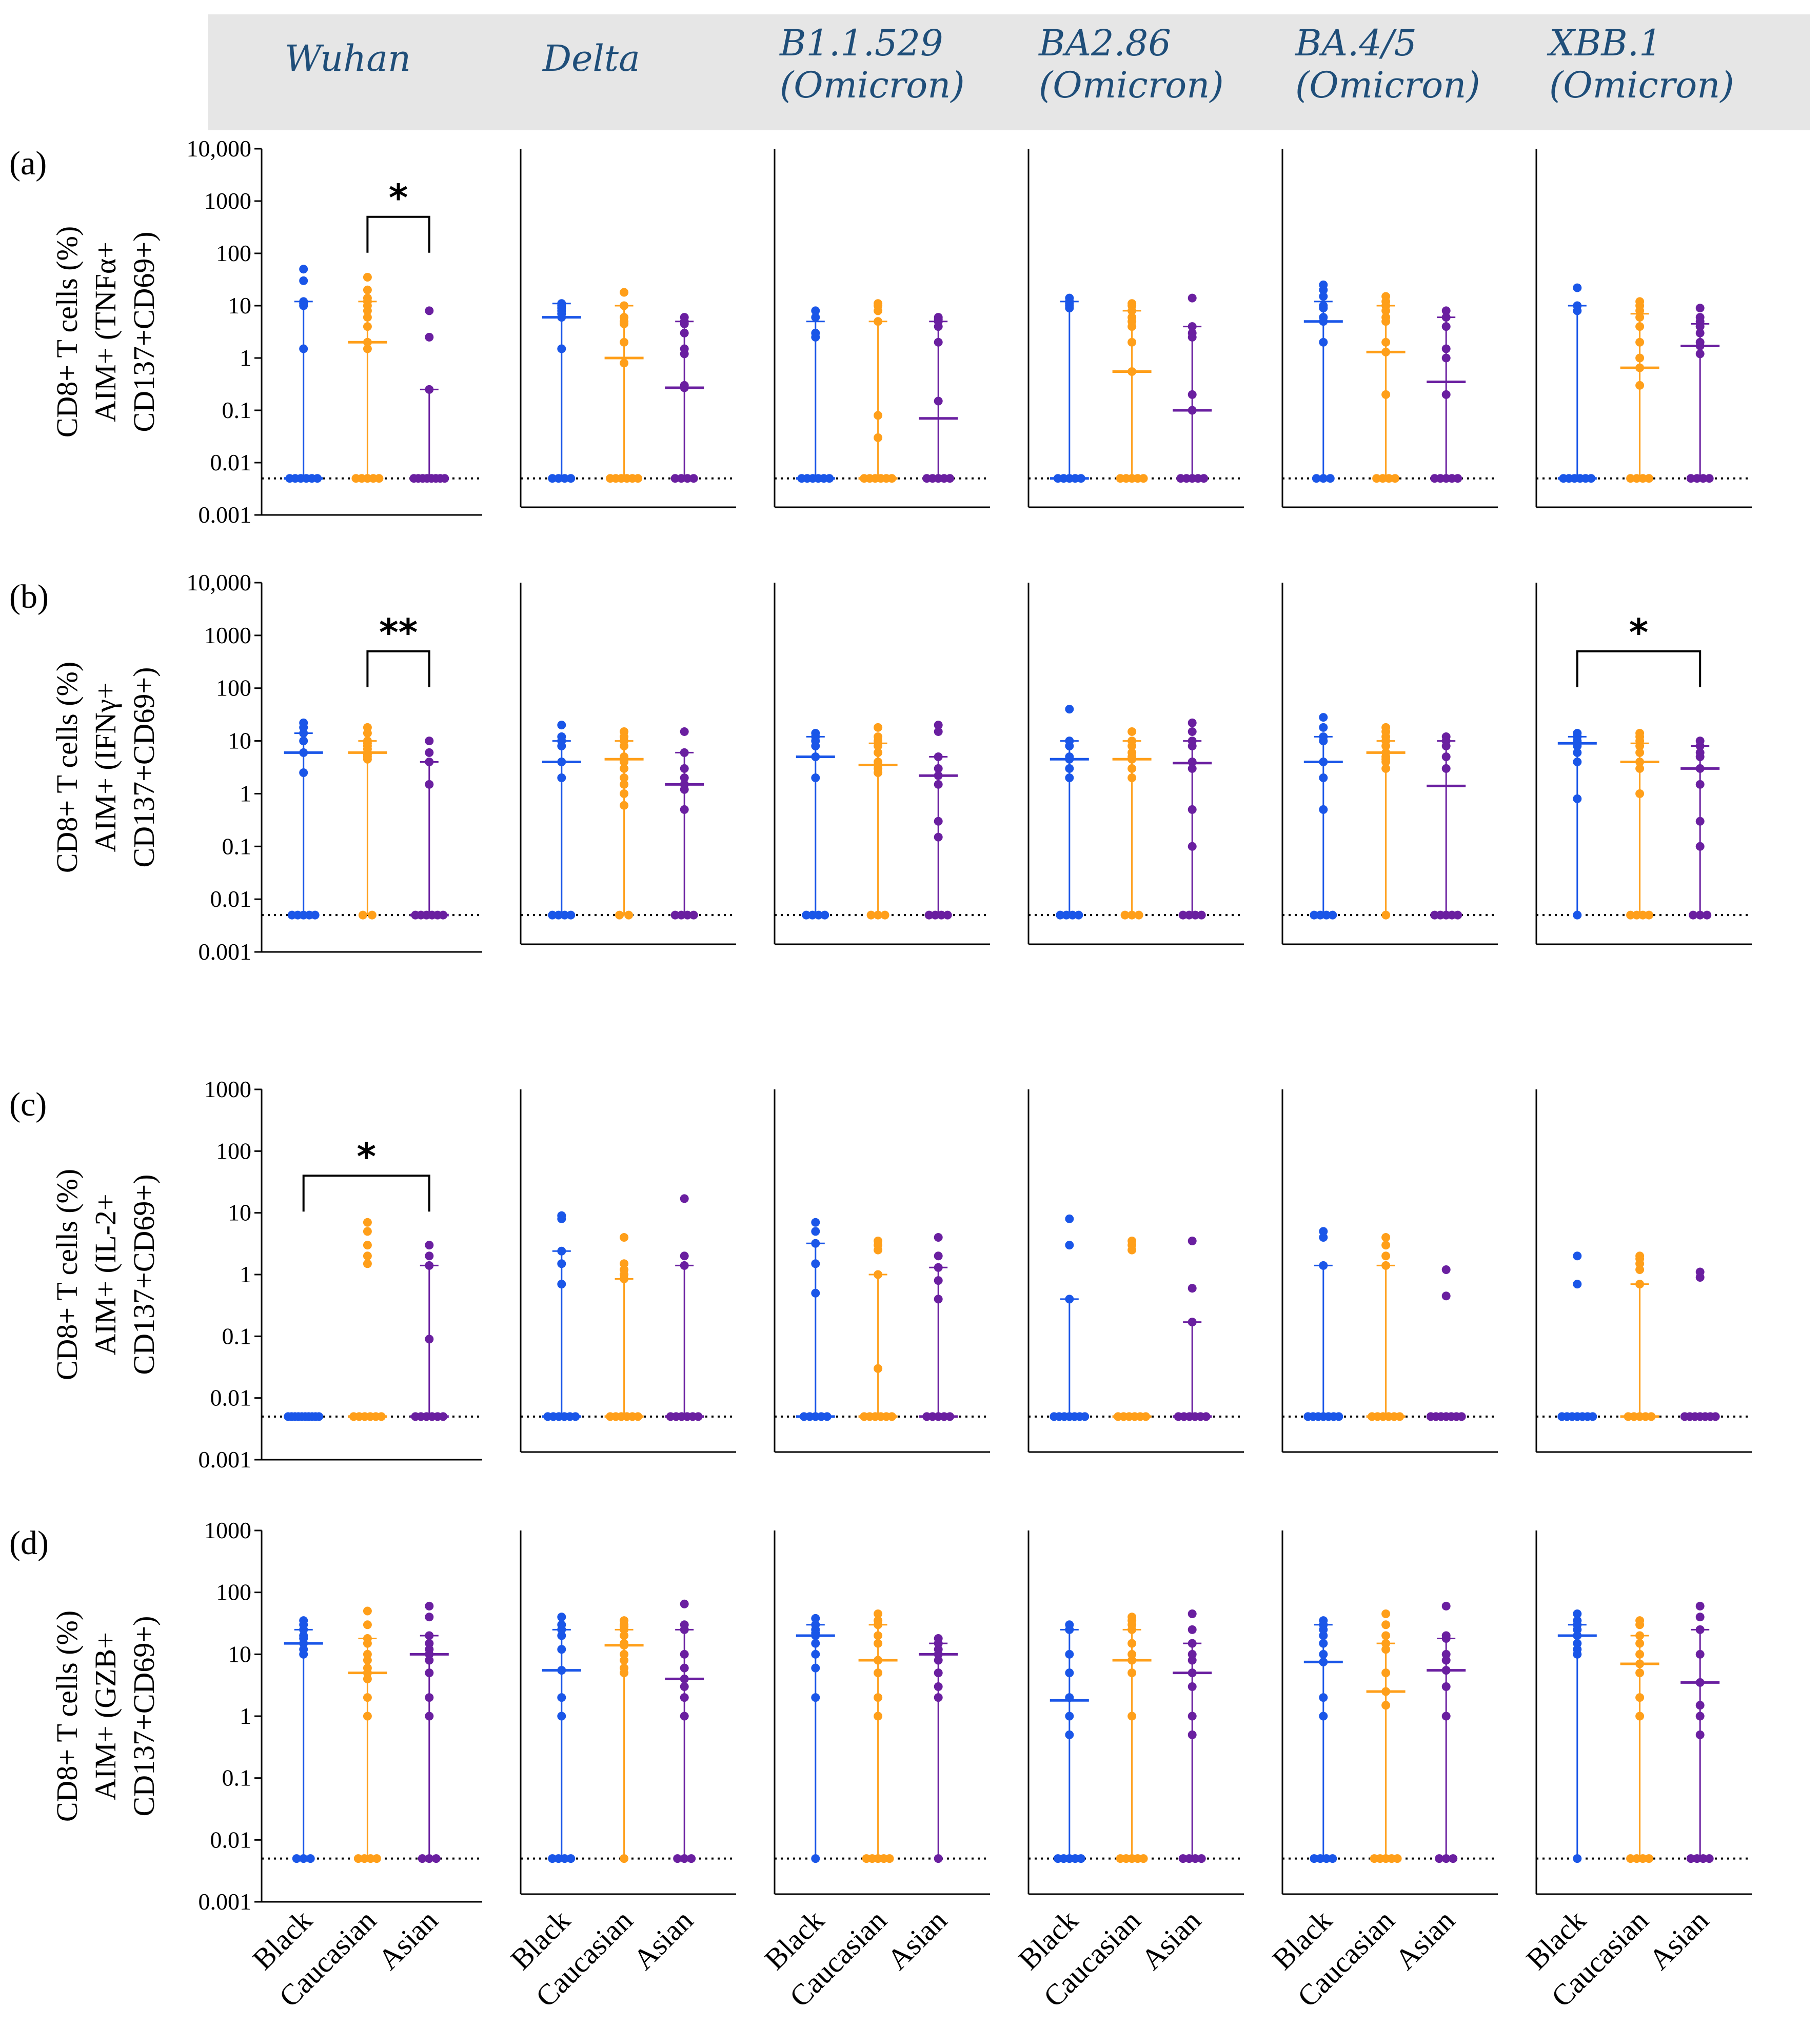 The image size is (1820, 2028). What do you see at coordinates (591, 58) in the screenshot?
I see `header-variant-delta: Delta` at bounding box center [591, 58].